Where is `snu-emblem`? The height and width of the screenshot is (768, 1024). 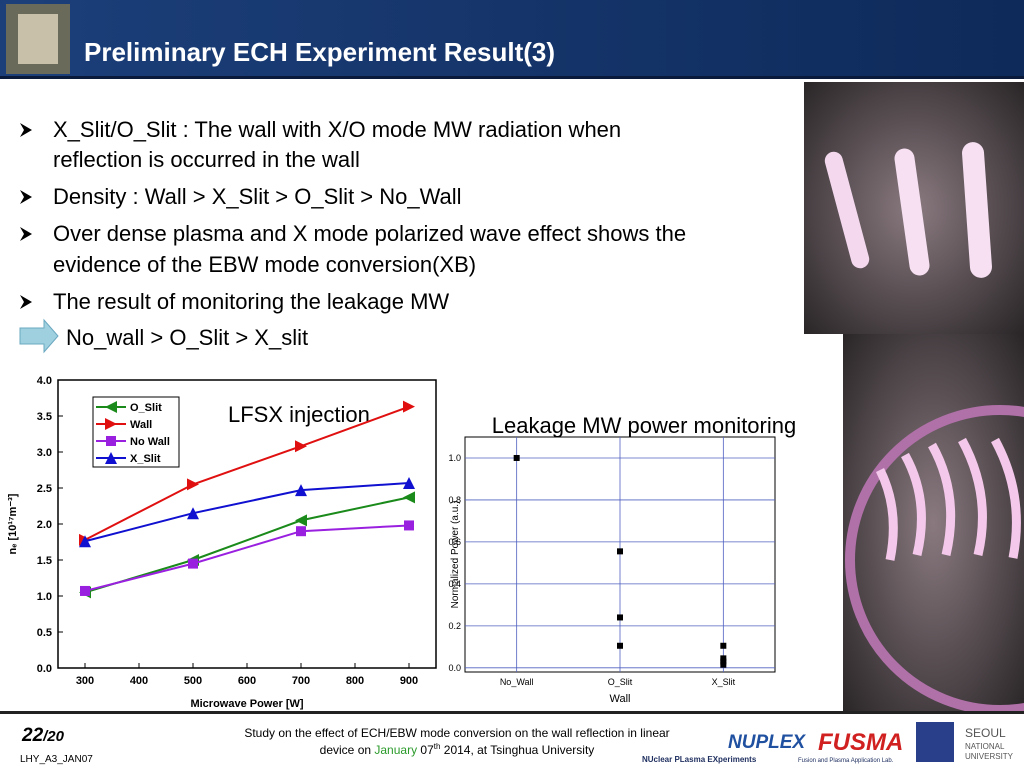 snu-emblem is located at coordinates (935, 742).